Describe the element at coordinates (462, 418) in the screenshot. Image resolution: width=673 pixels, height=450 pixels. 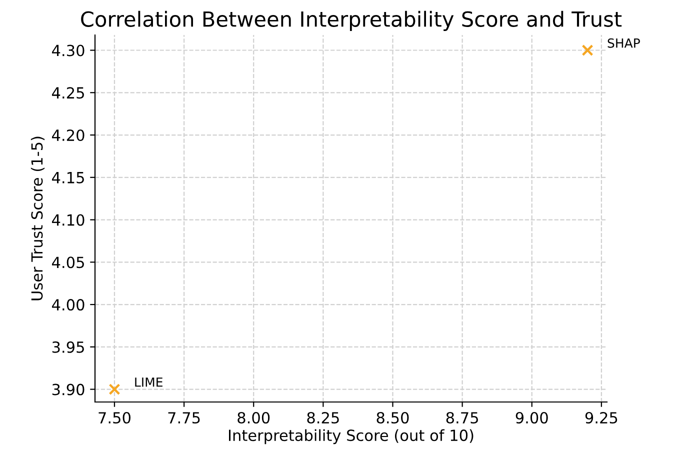
I see `x-tick-label: 8.75` at that location.